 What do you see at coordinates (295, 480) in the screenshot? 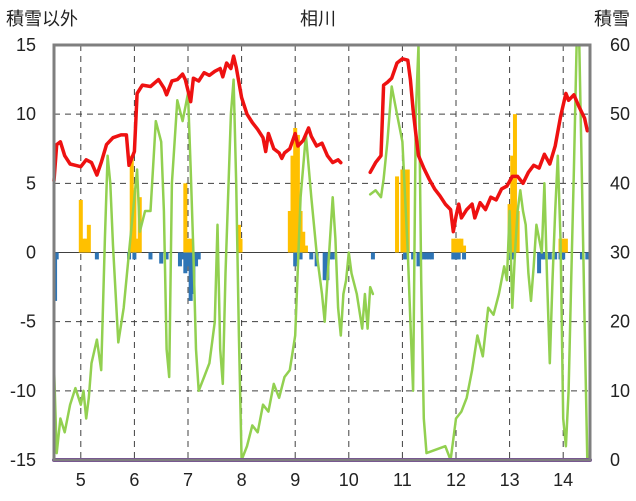
I see `x-tick-label: 9` at bounding box center [295, 480].